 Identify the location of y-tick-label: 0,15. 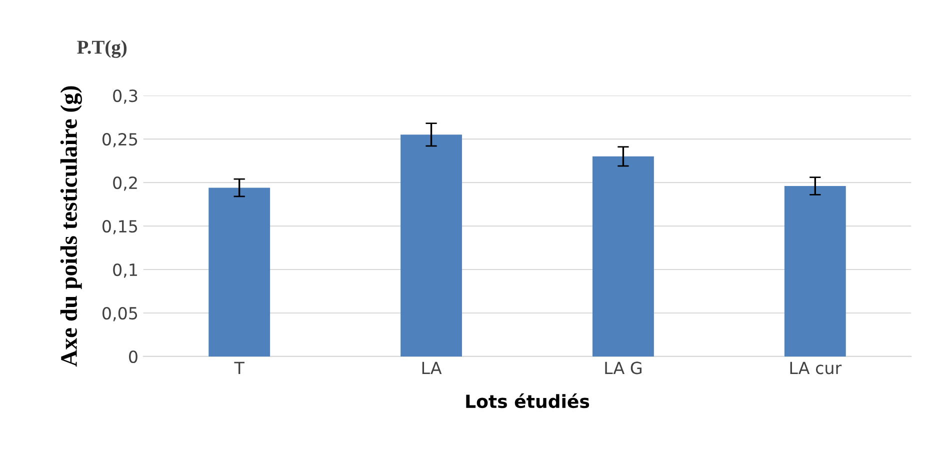
(120, 227).